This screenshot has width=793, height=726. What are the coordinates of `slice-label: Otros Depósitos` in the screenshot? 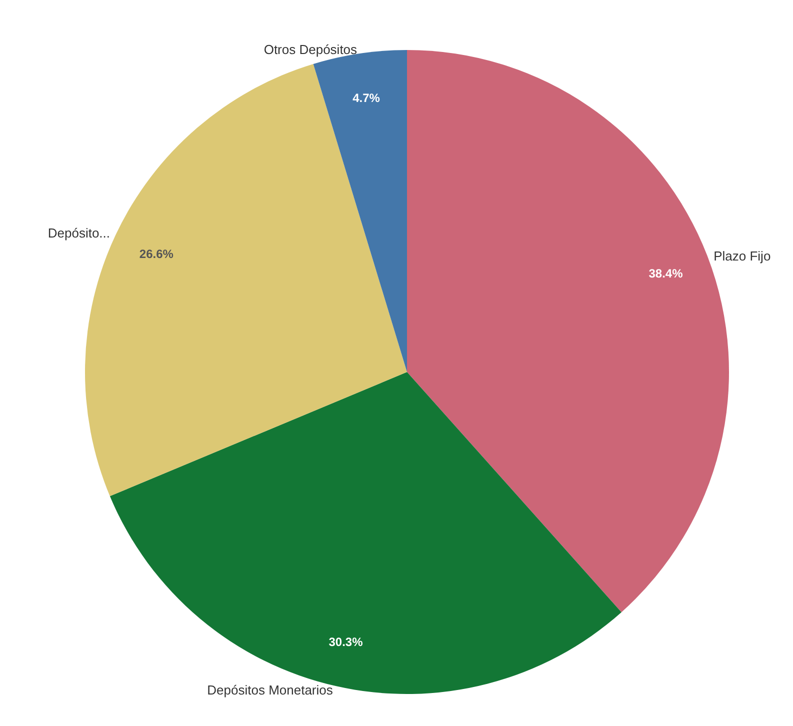 It's located at (311, 50).